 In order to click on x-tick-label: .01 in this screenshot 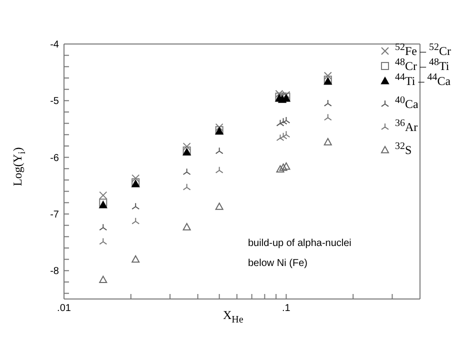, I will do `click(64, 308)`.